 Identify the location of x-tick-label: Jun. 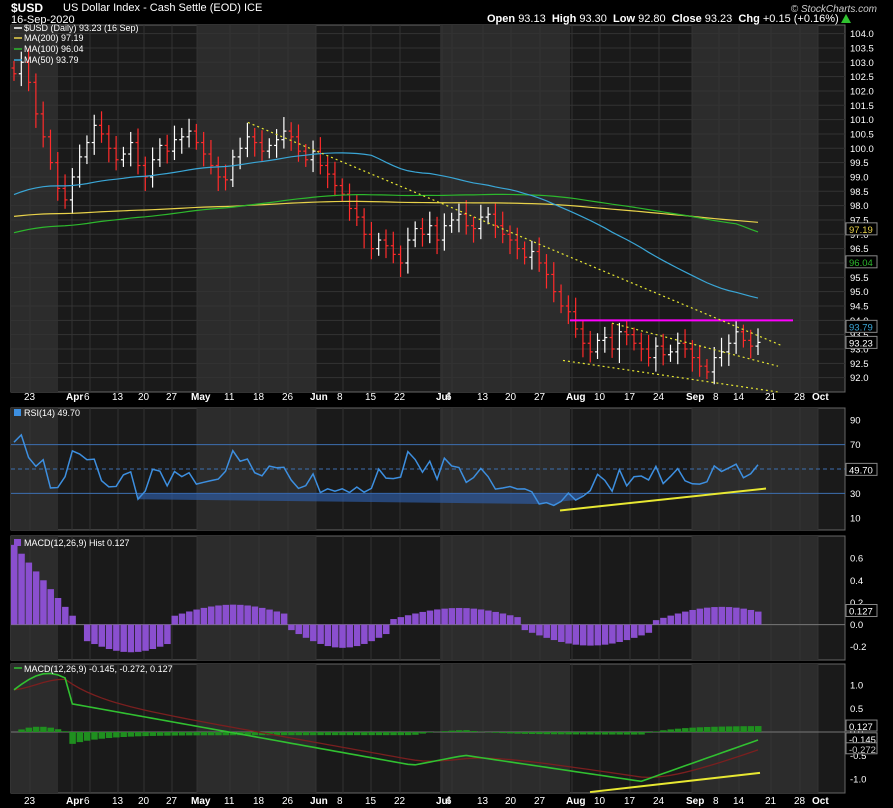
(319, 397).